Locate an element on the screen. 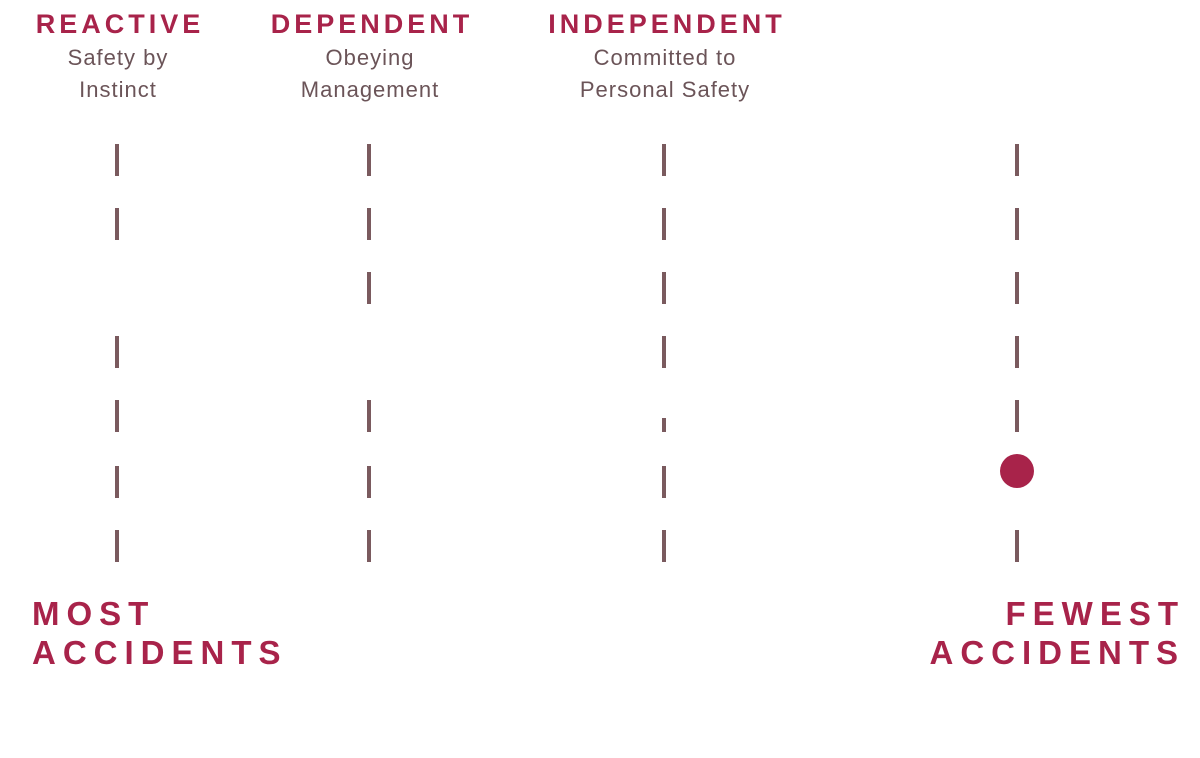 The width and height of the screenshot is (1200, 758). left-label: MOST is located at coordinates (93, 613).